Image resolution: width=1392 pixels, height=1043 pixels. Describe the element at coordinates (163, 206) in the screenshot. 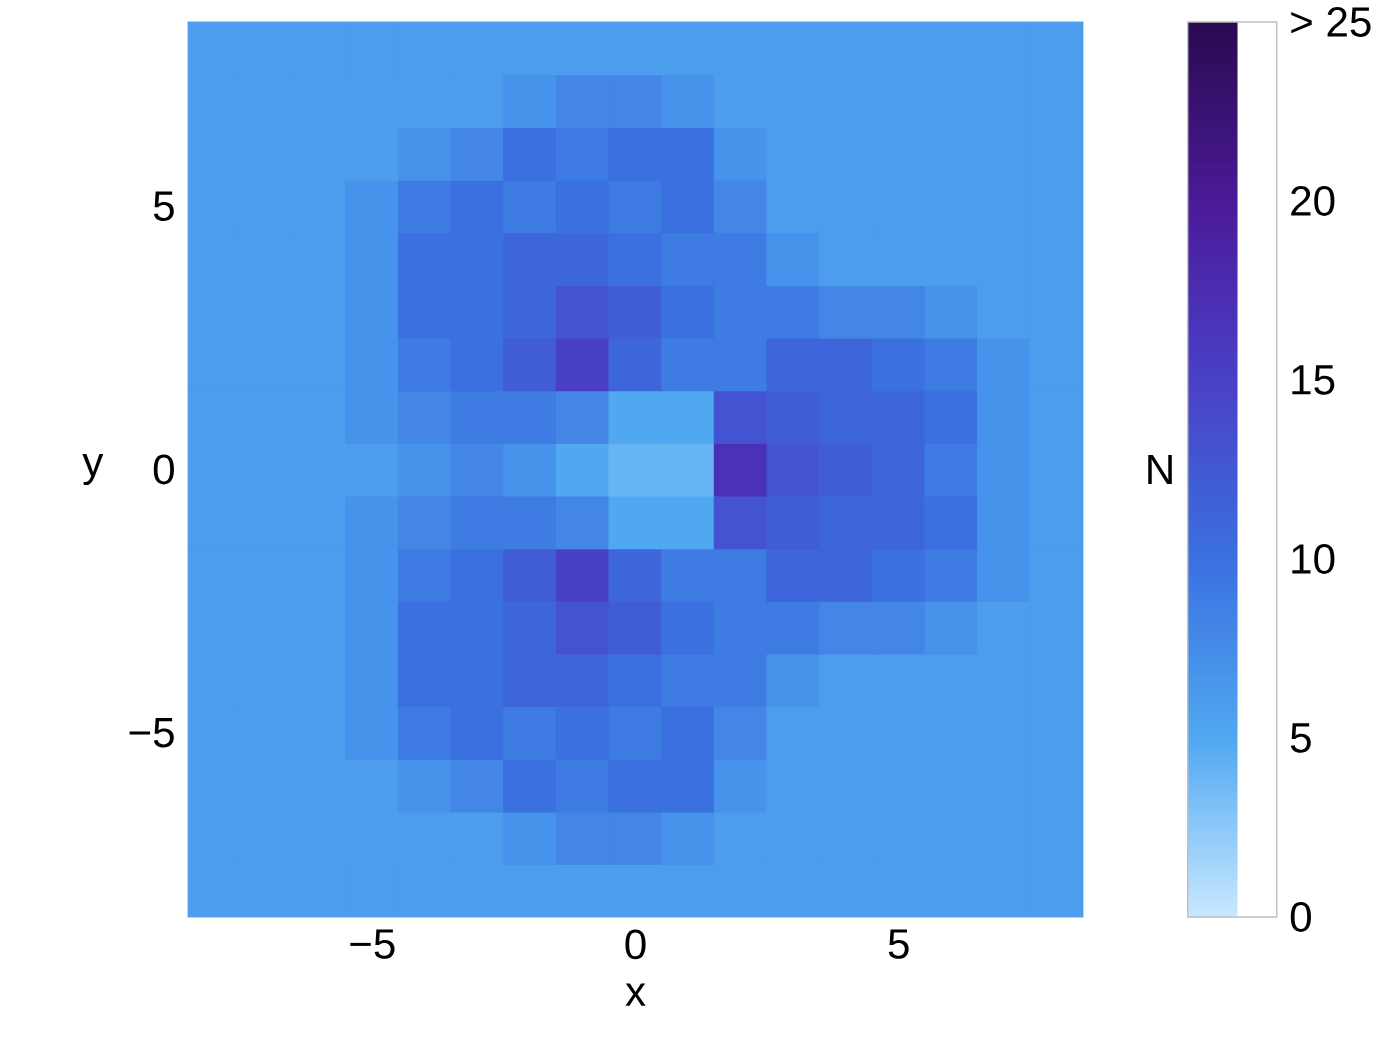

I see `y-tick-label: 5` at that location.